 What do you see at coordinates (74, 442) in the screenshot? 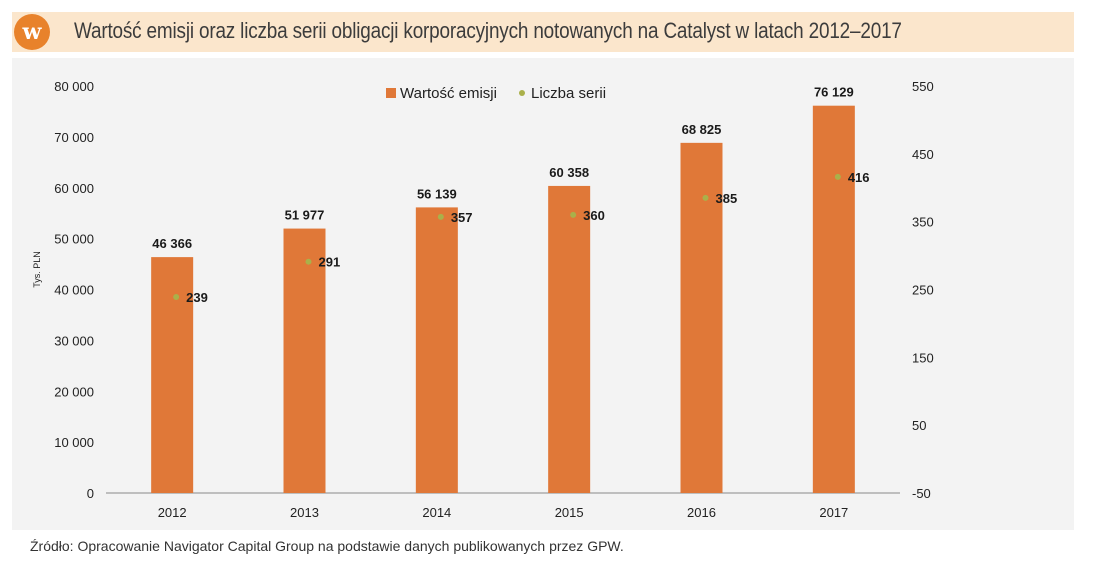
I see `y-tick-label: 10 000` at bounding box center [74, 442].